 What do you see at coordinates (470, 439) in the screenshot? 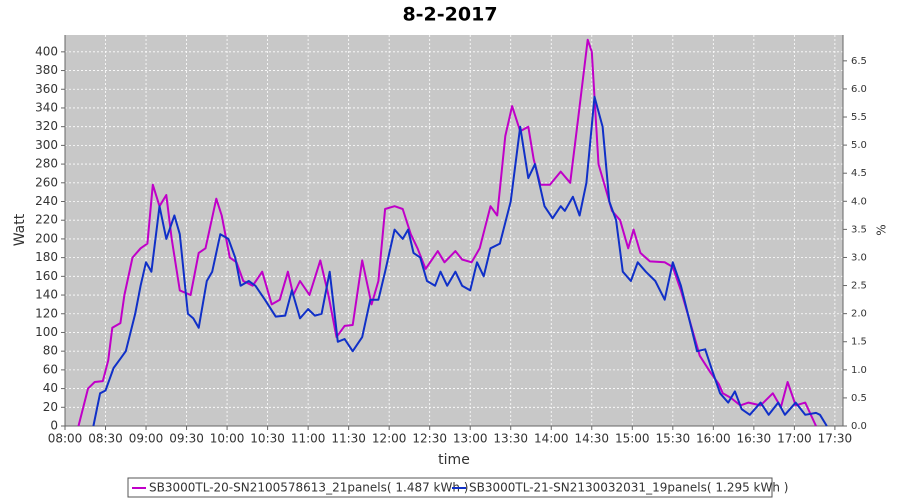
I see `x-tick-label: 13:00` at bounding box center [470, 439].